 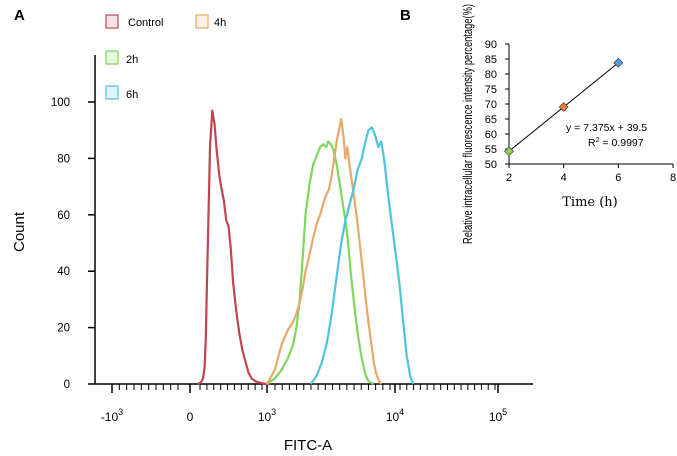 I want to click on series-line-6h, so click(x=362, y=255).